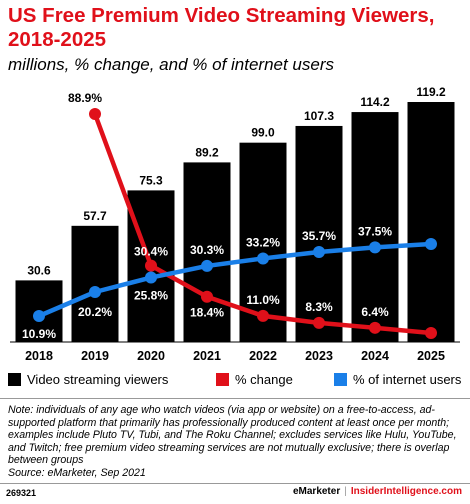 The height and width of the screenshot is (504, 470). I want to click on note-divider, so click(235, 398).